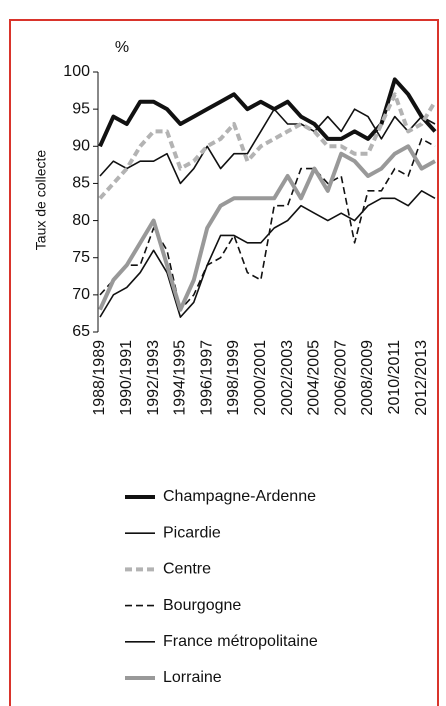 The width and height of the screenshot is (446, 706). I want to click on legend-label: Bourgogne, so click(202, 605).